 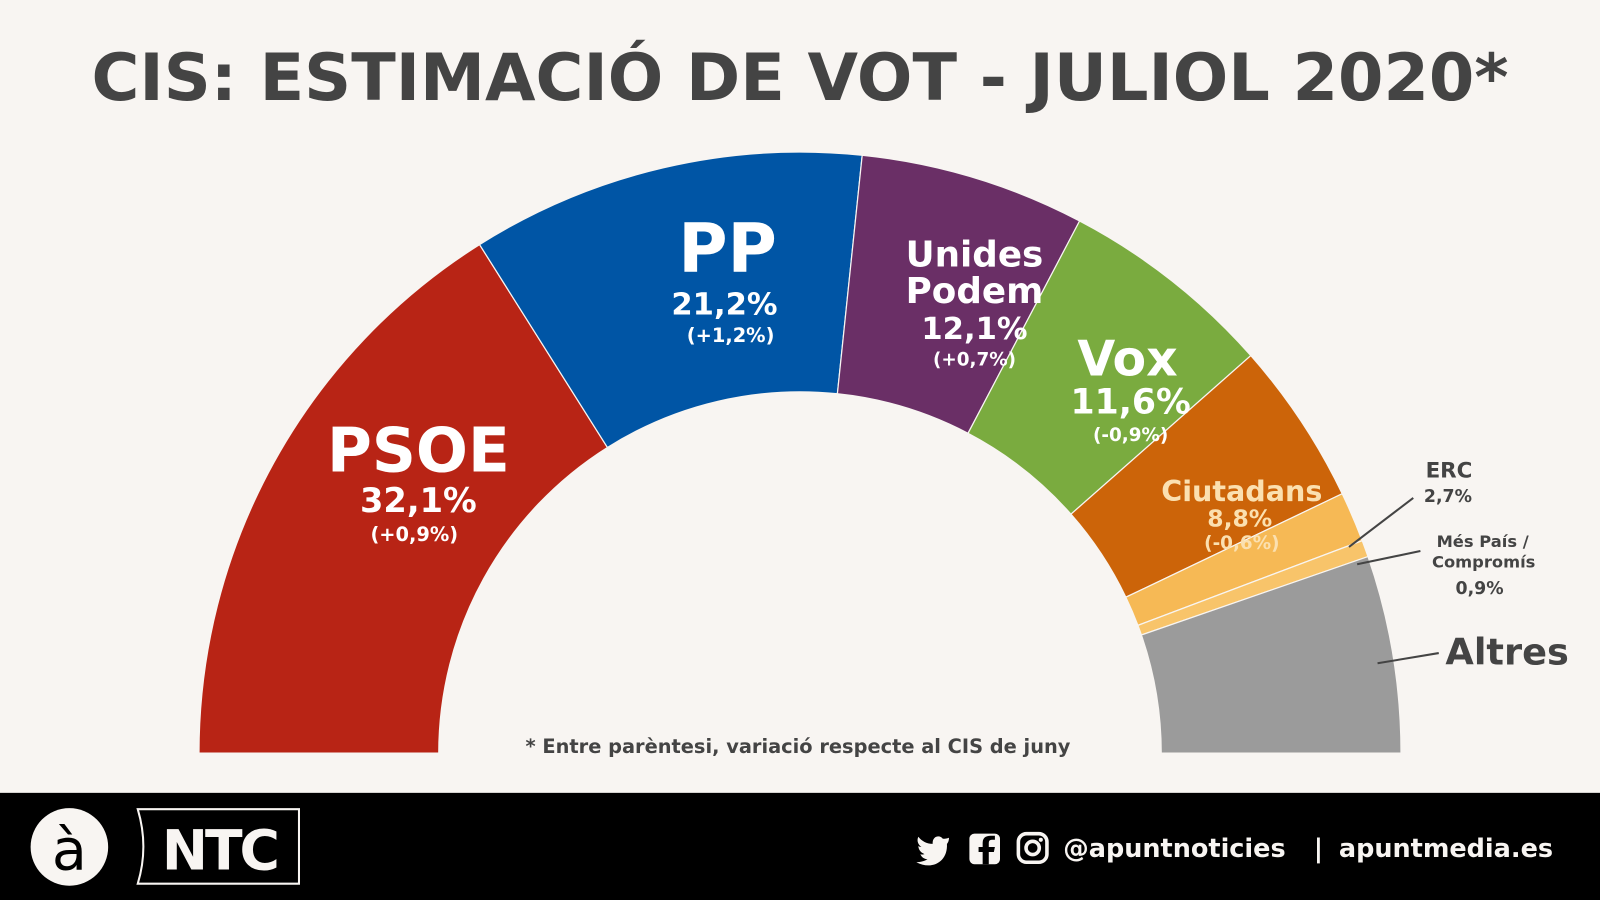 I want to click on website-link: apuntmedia.es, so click(x=1446, y=849).